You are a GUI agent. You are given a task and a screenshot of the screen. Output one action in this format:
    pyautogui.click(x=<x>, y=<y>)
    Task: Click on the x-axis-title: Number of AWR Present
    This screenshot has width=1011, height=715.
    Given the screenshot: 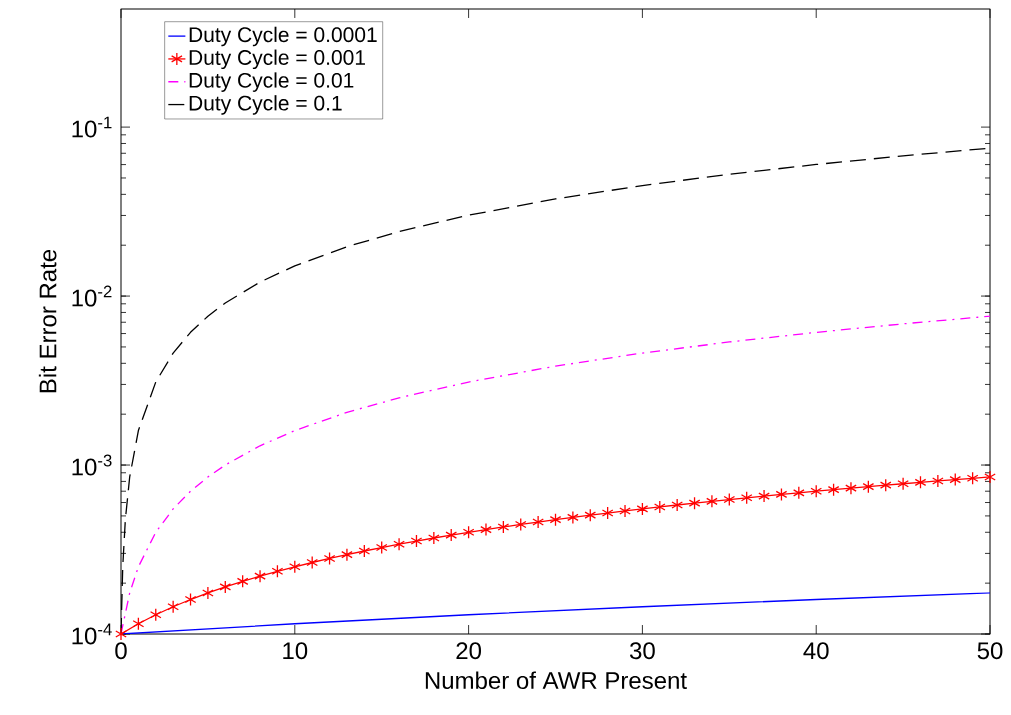 What is the action you would take?
    pyautogui.click(x=556, y=680)
    